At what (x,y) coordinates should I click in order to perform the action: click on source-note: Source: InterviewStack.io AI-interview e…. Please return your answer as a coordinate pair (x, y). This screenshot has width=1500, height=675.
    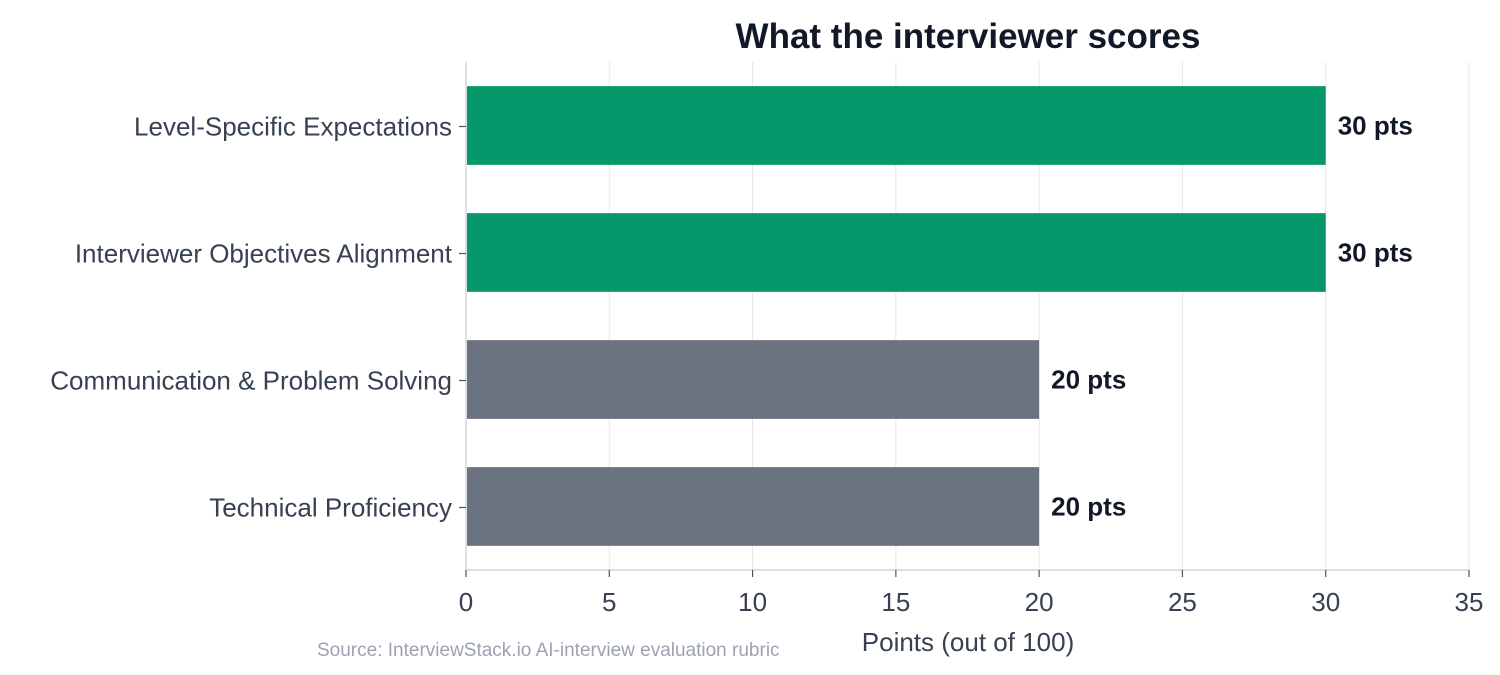
    Looking at the image, I should click on (548, 650).